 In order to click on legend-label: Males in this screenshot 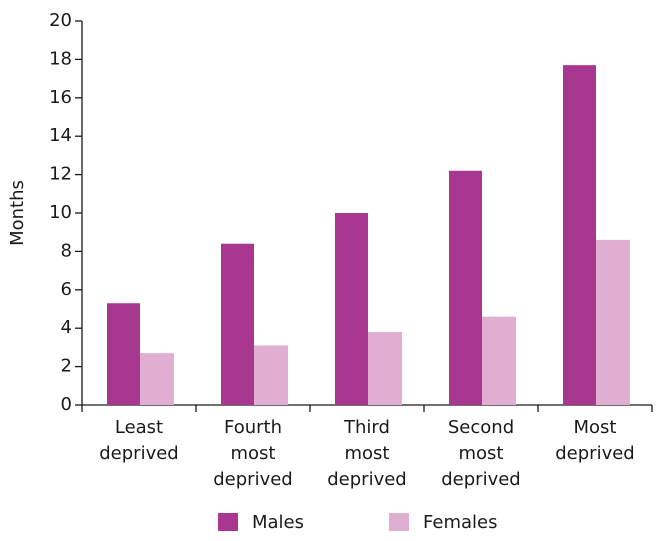, I will do `click(278, 522)`.